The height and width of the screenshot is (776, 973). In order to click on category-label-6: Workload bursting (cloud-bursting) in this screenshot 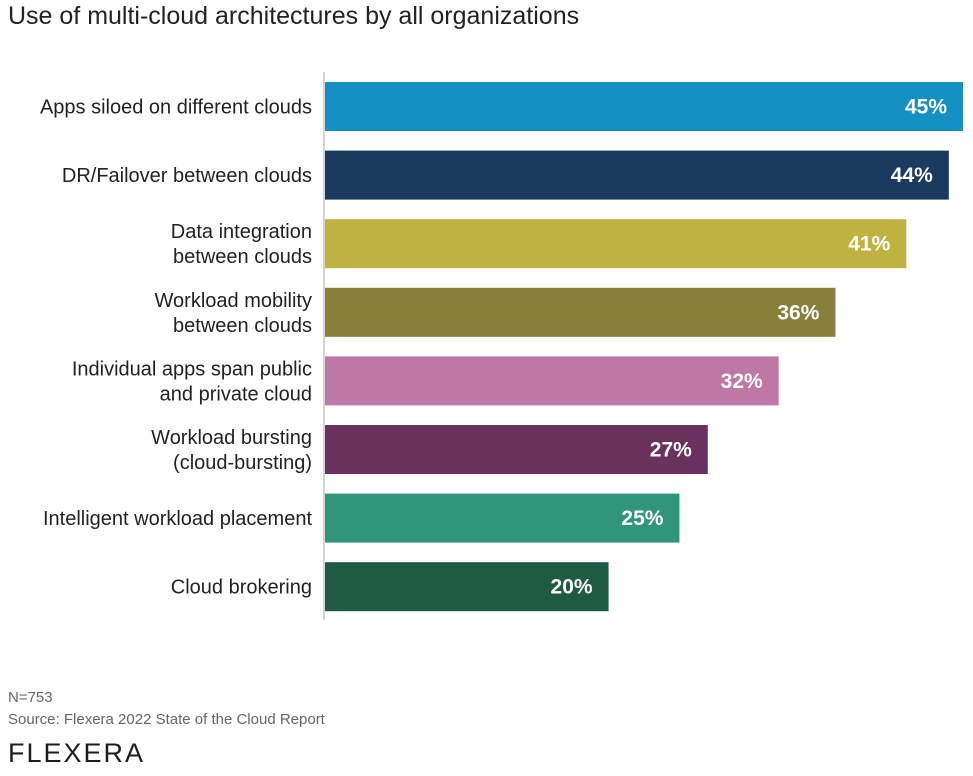, I will do `click(231, 450)`.